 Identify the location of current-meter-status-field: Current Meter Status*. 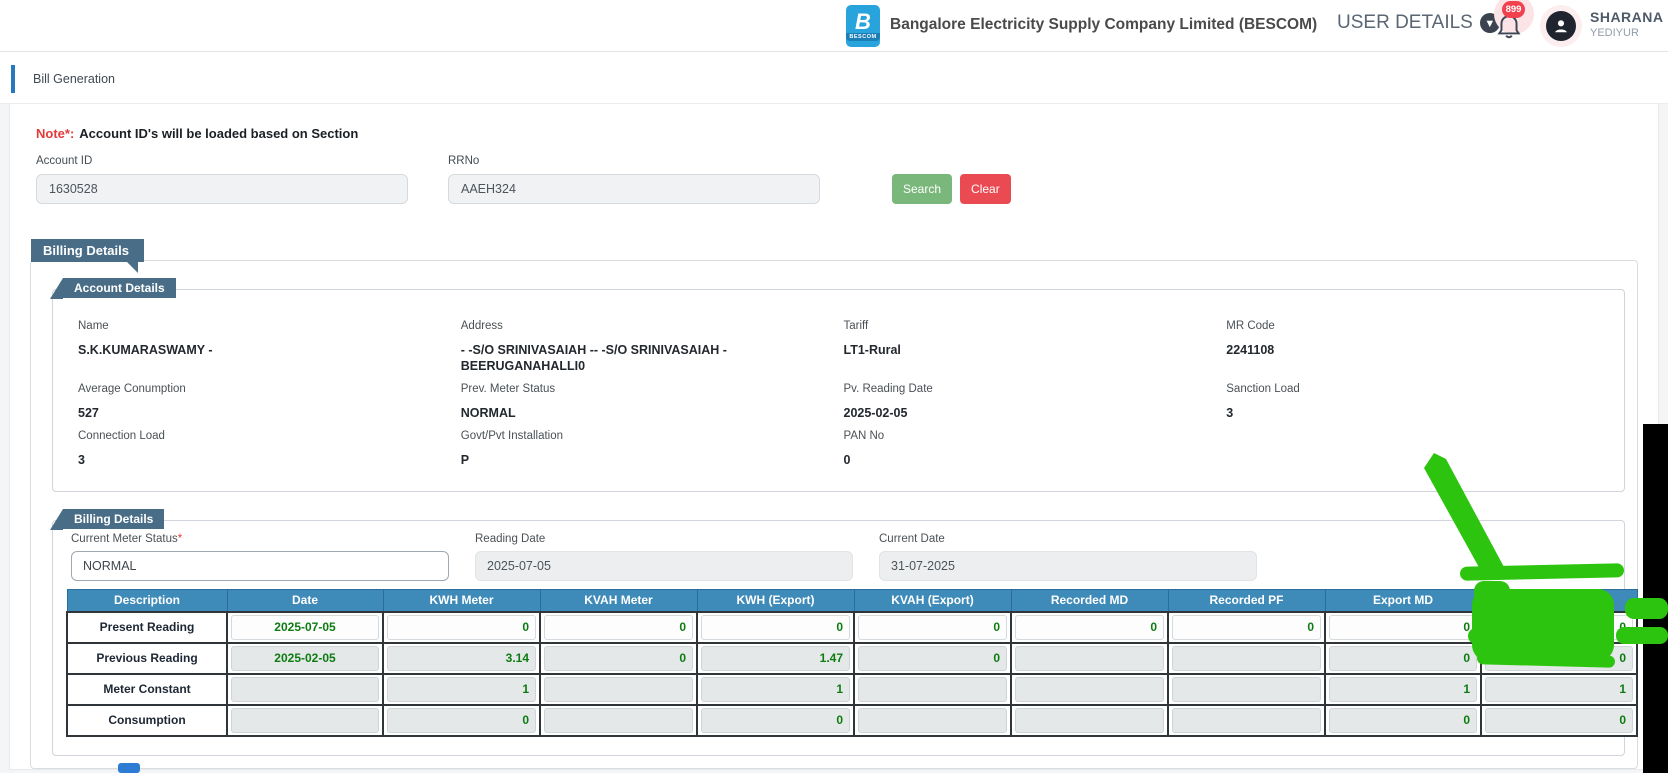
(260, 557).